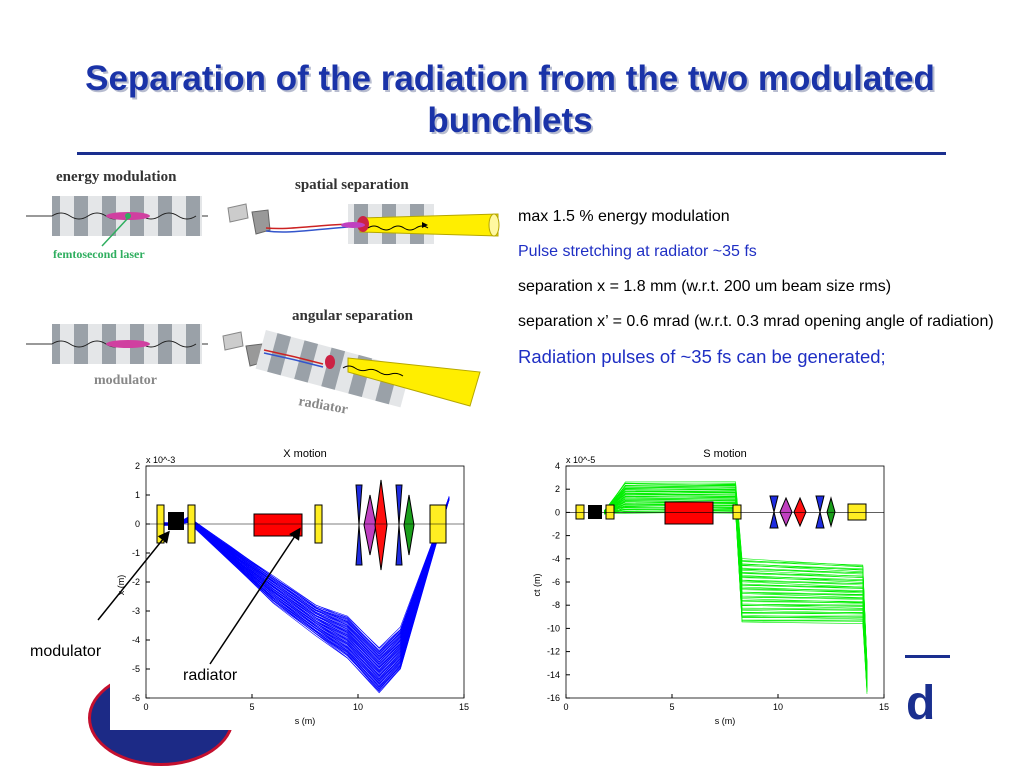 The height and width of the screenshot is (768, 1024). What do you see at coordinates (323, 405) in the screenshot?
I see `label-radiator: radiator` at bounding box center [323, 405].